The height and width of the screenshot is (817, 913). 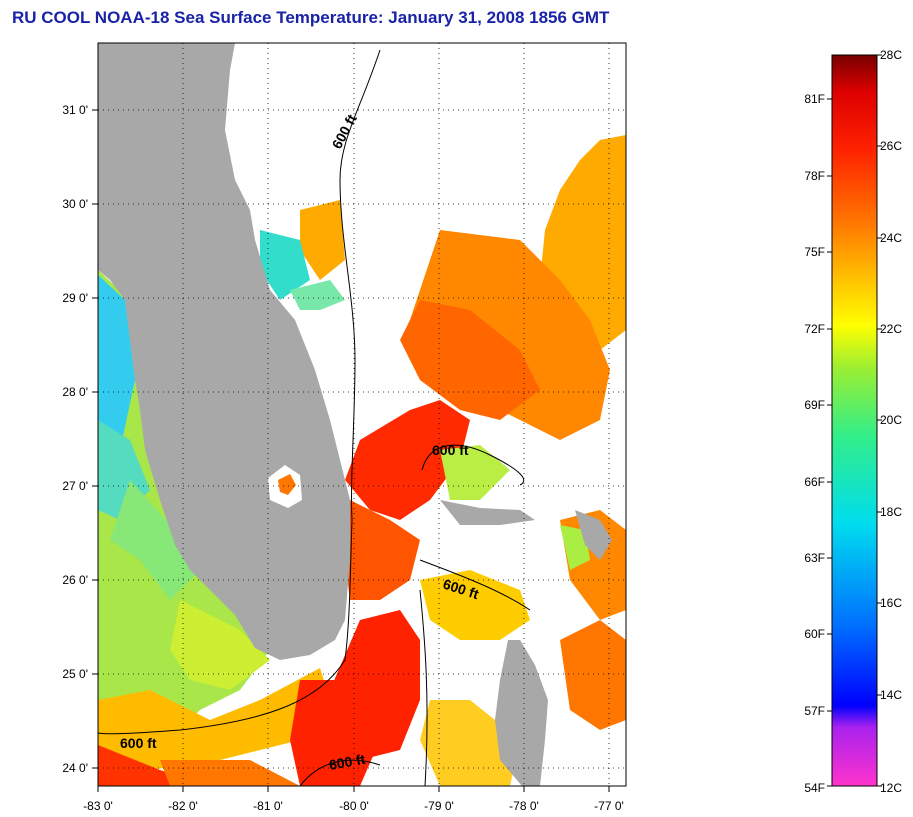 I want to click on lon-tick-label: -83 0', so click(x=98, y=806).